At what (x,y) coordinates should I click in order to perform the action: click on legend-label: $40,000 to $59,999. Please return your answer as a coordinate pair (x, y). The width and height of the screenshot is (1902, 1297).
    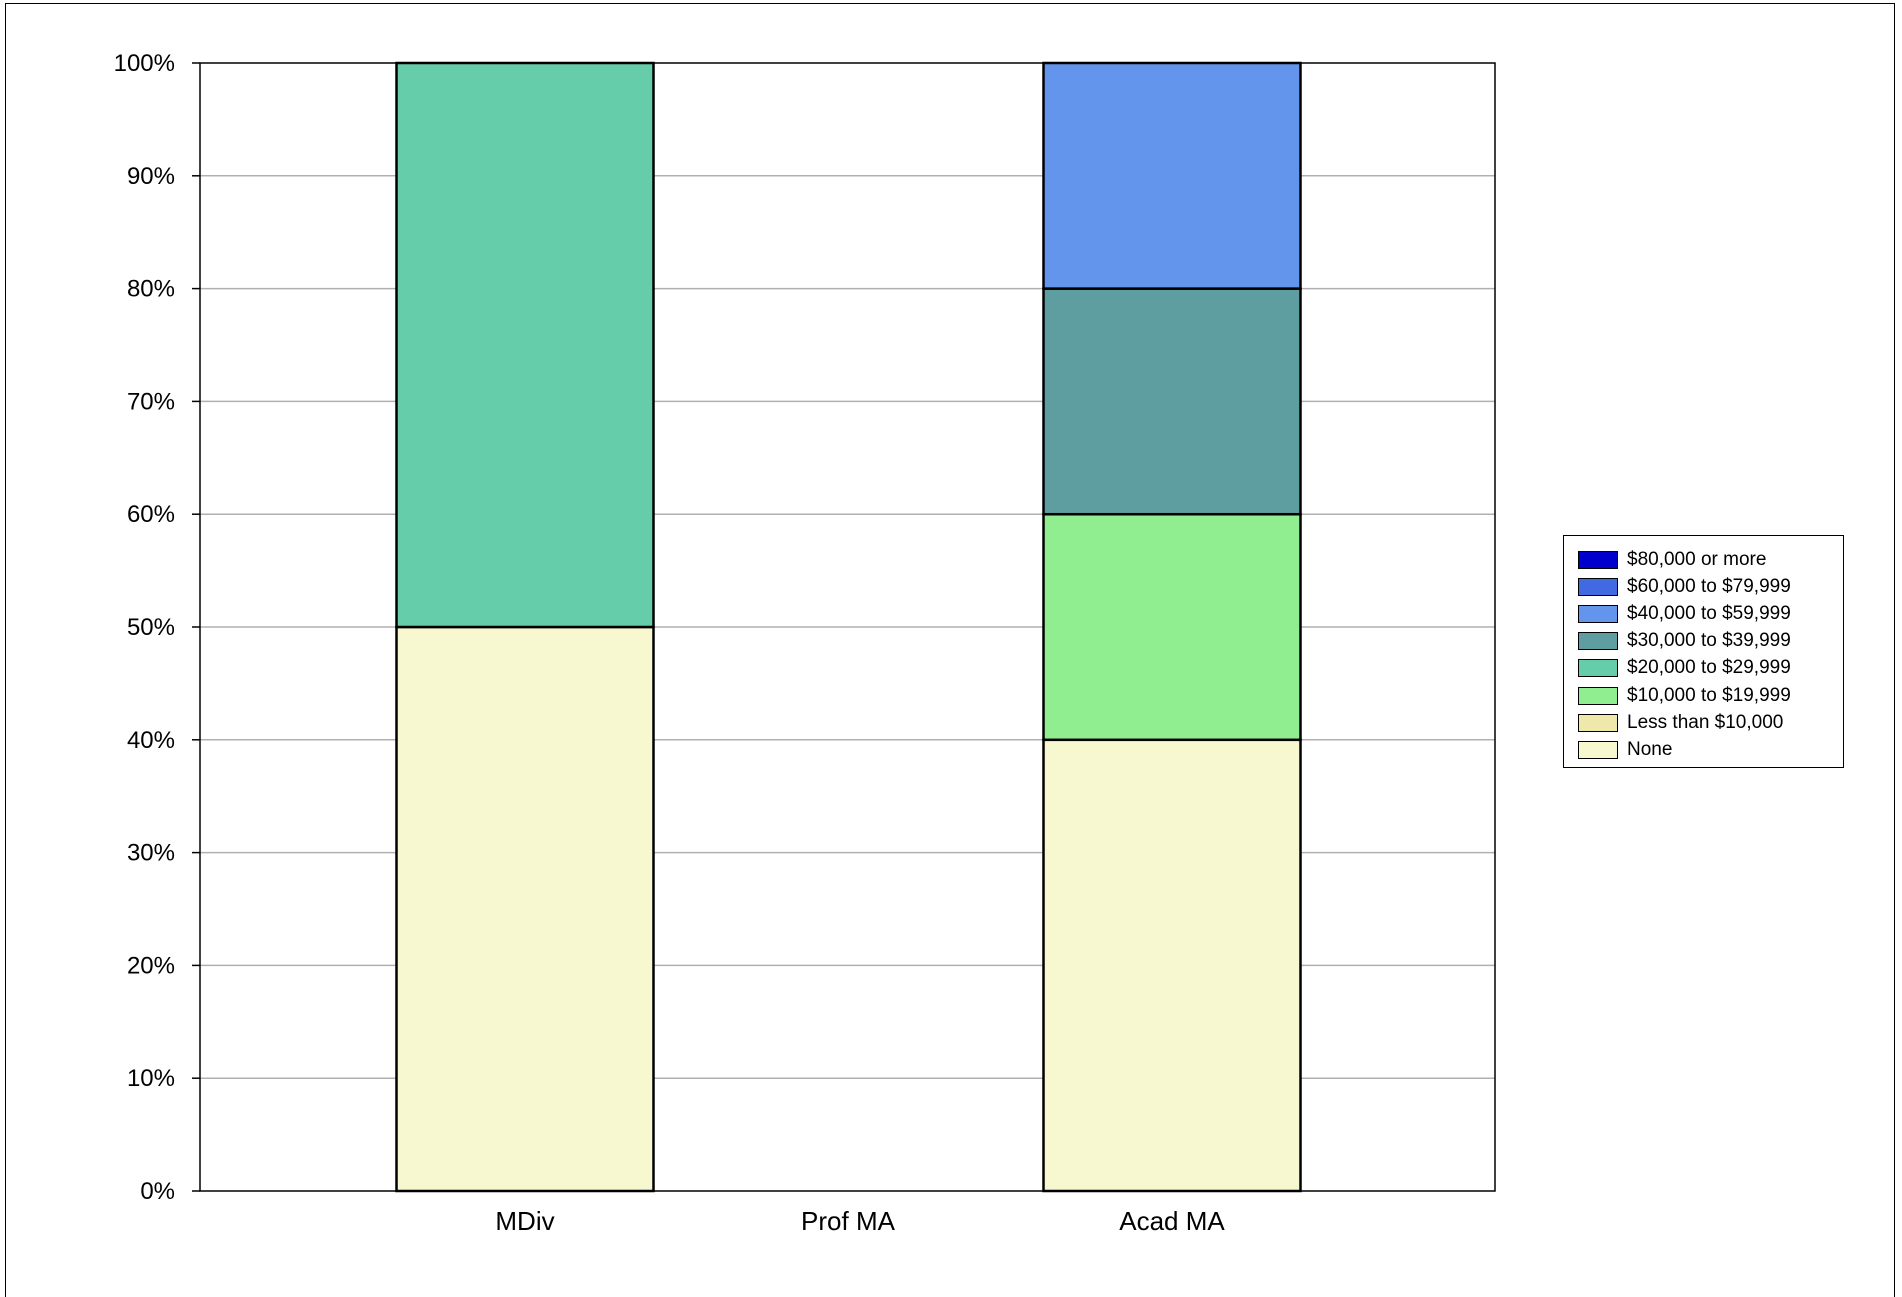
    Looking at the image, I should click on (1709, 613).